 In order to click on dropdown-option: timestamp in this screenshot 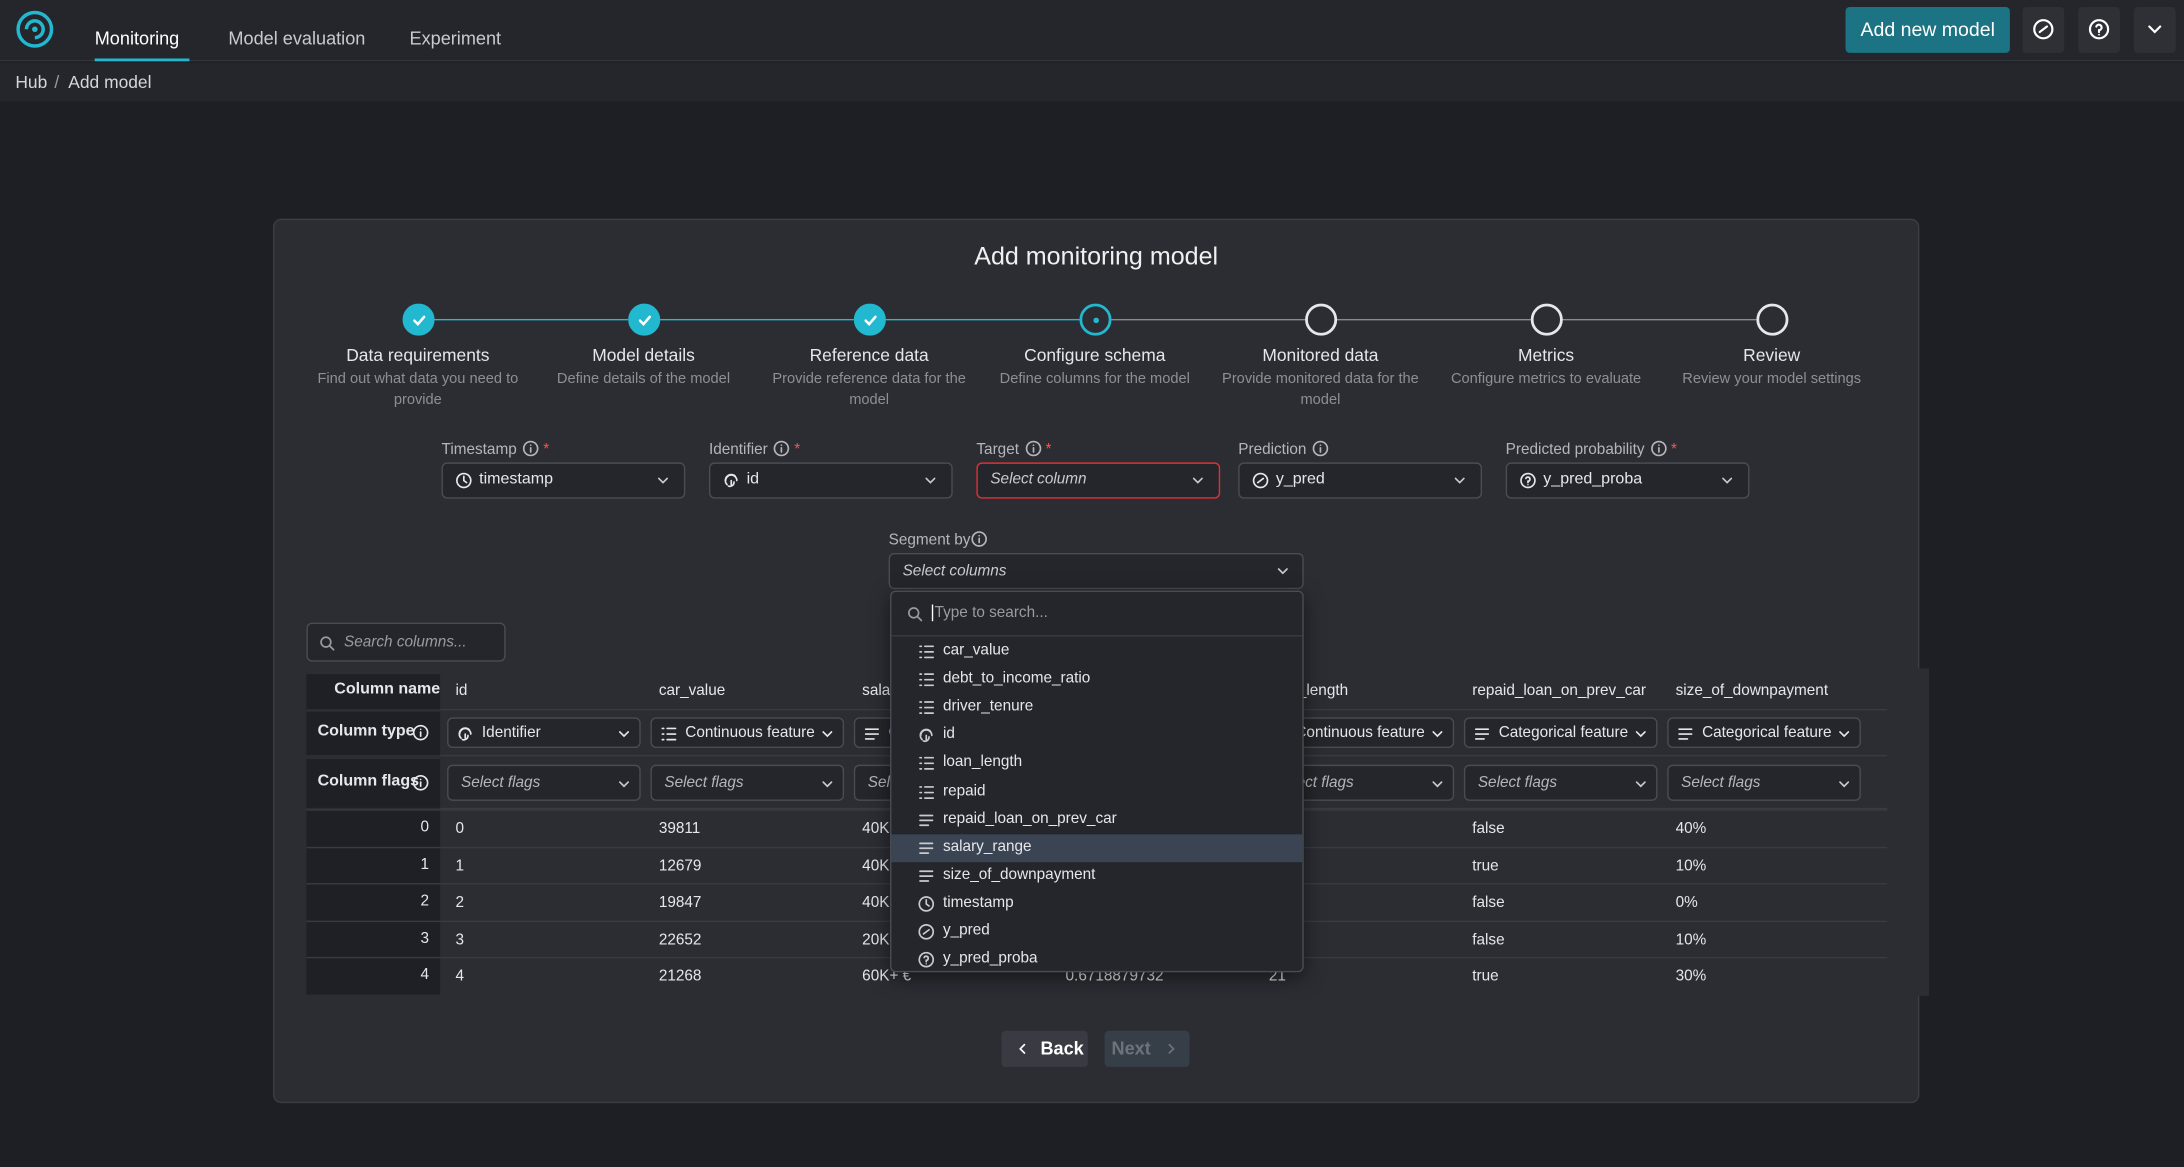, I will do `click(1096, 904)`.